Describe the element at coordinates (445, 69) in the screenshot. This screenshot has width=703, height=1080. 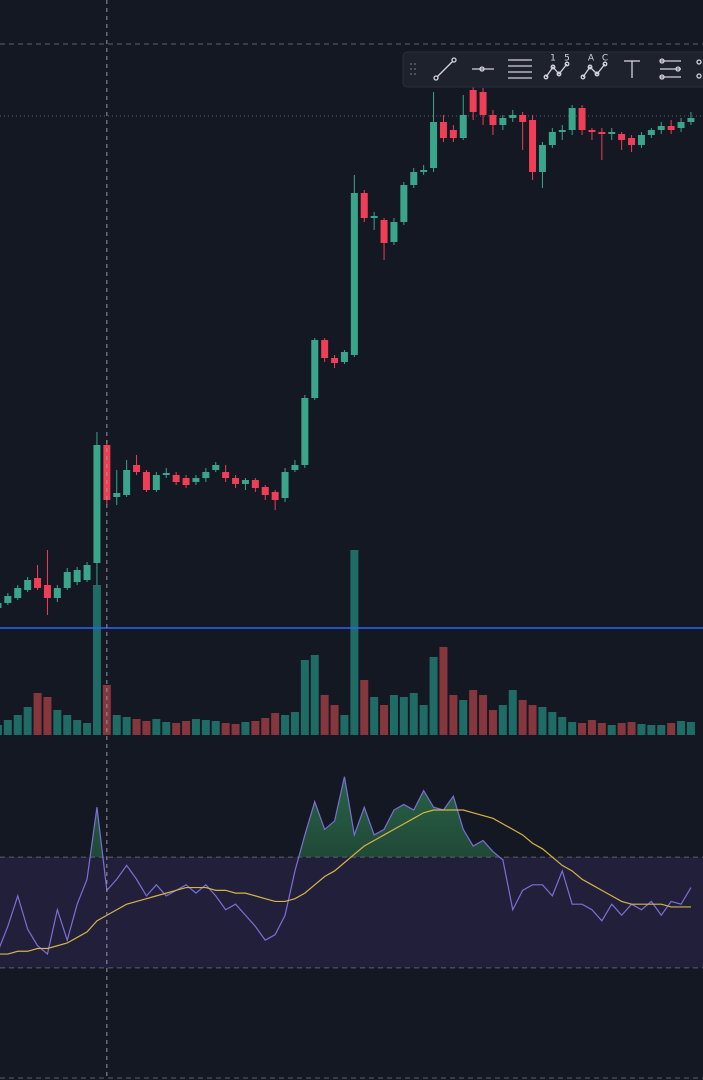
I see `trend-line-tool` at that location.